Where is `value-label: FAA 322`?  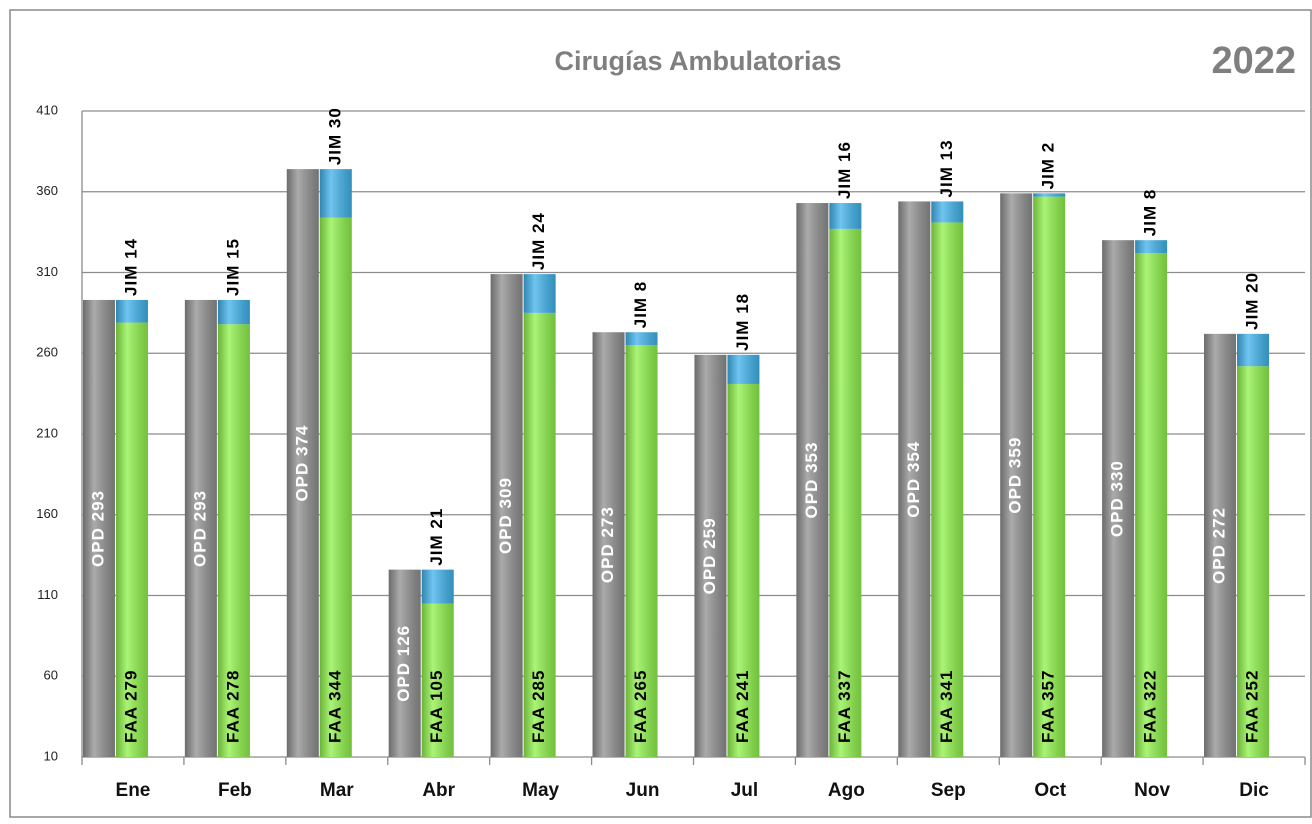
value-label: FAA 322 is located at coordinates (1150, 706).